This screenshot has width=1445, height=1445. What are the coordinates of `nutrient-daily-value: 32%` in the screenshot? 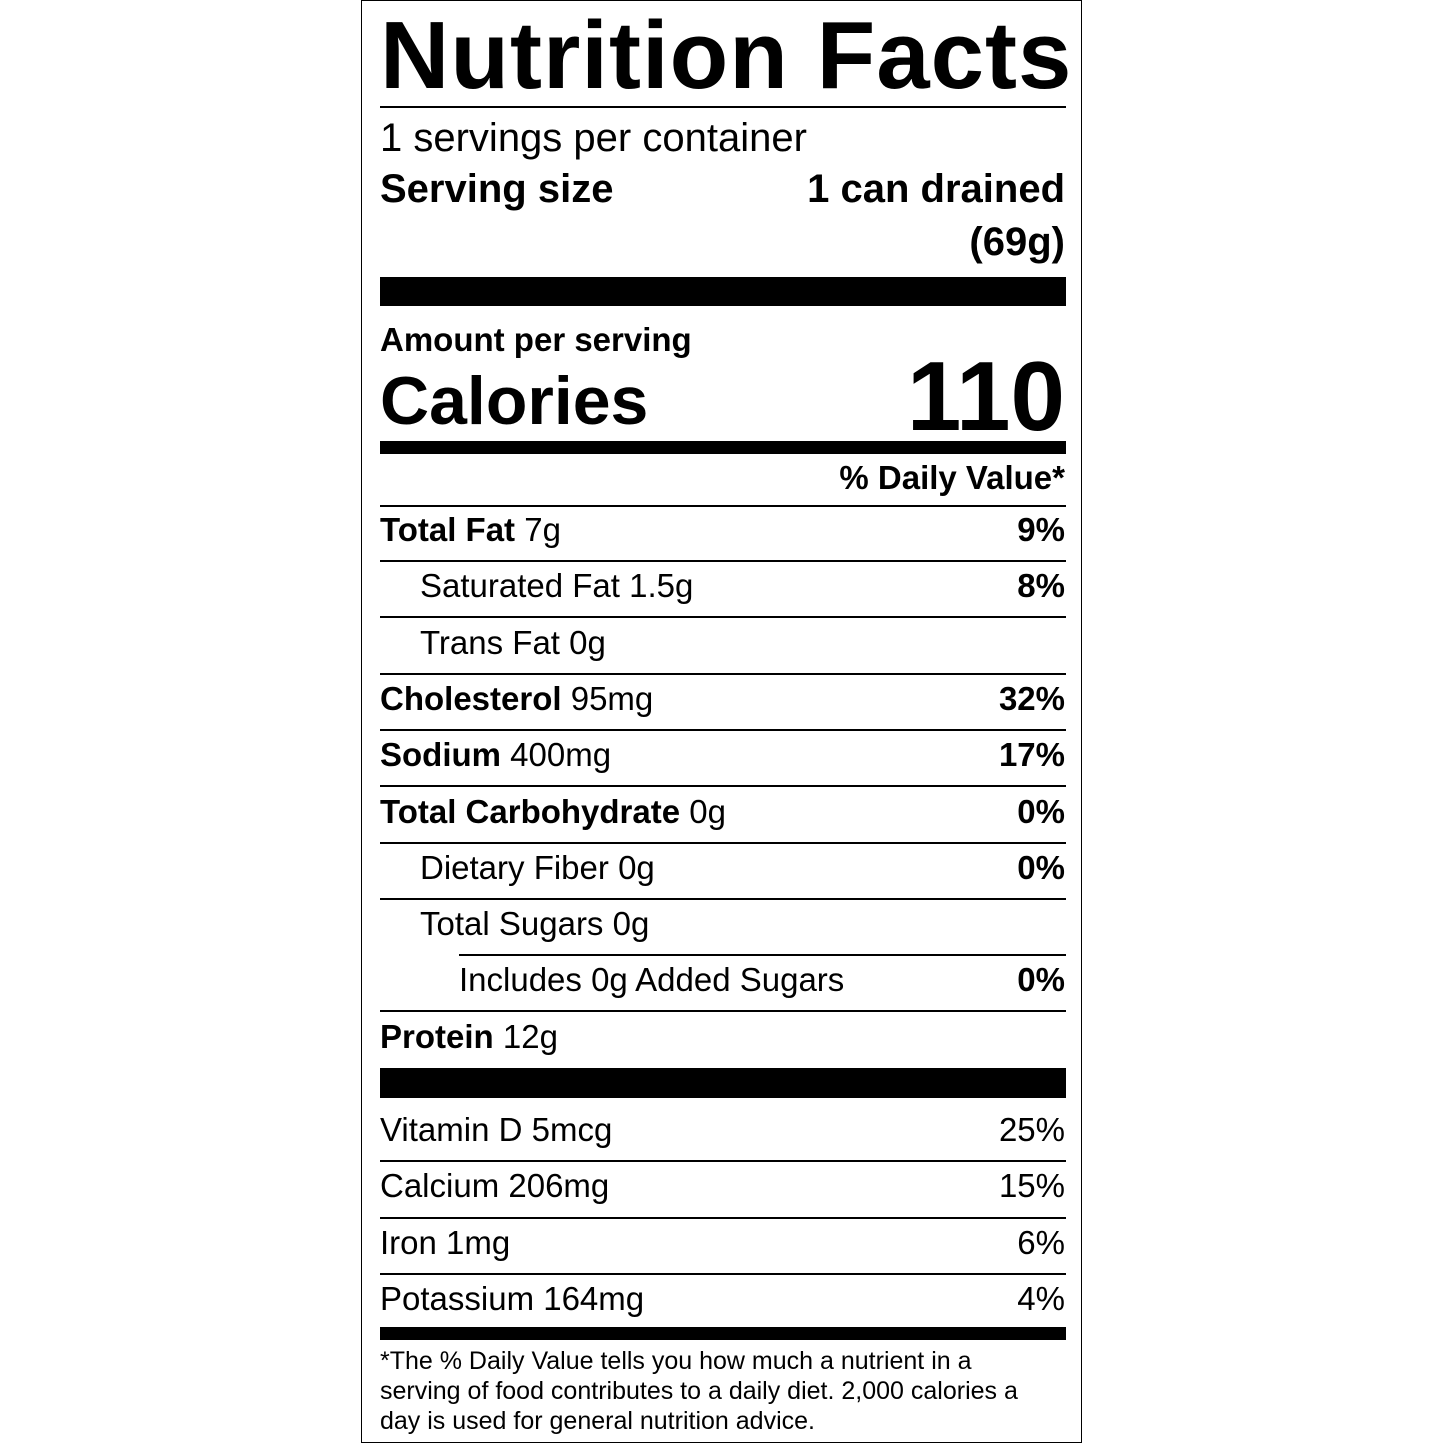 It's located at (1031, 698).